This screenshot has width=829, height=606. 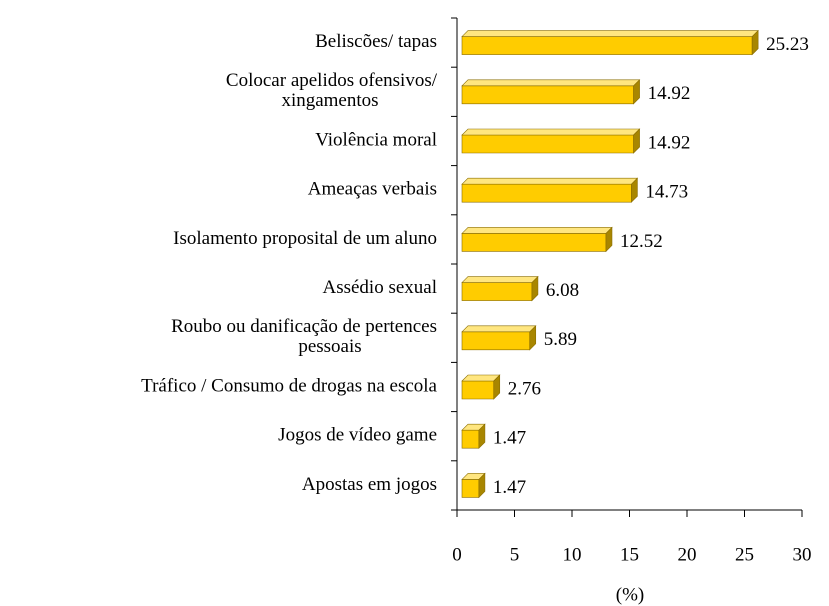 I want to click on x-tick-label: 20, so click(x=687, y=554).